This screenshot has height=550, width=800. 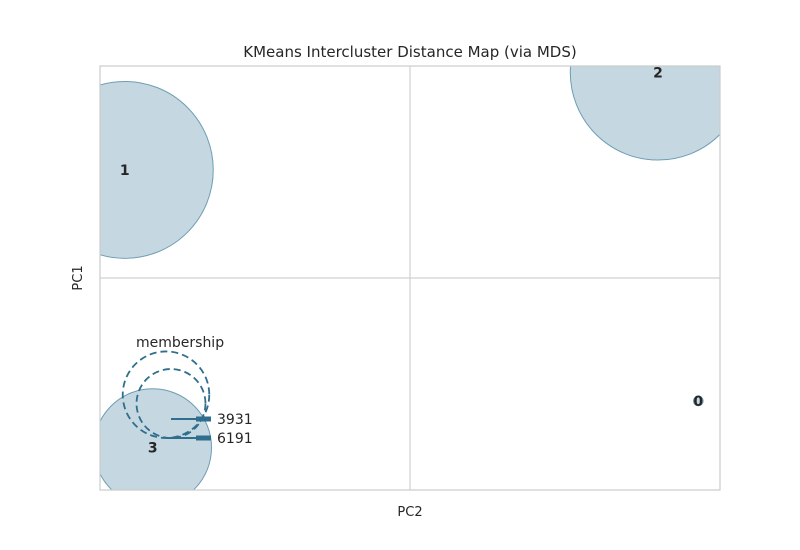 What do you see at coordinates (658, 73) in the screenshot?
I see `cluster-label-2: 2` at bounding box center [658, 73].